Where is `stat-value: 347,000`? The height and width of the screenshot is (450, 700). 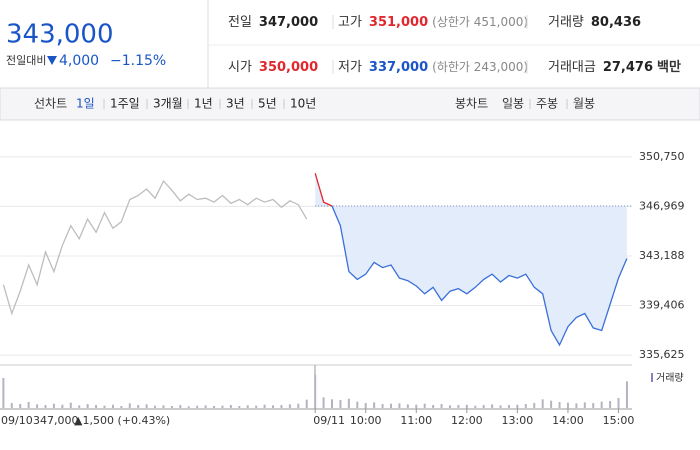
stat-value: 347,000 is located at coordinates (288, 22).